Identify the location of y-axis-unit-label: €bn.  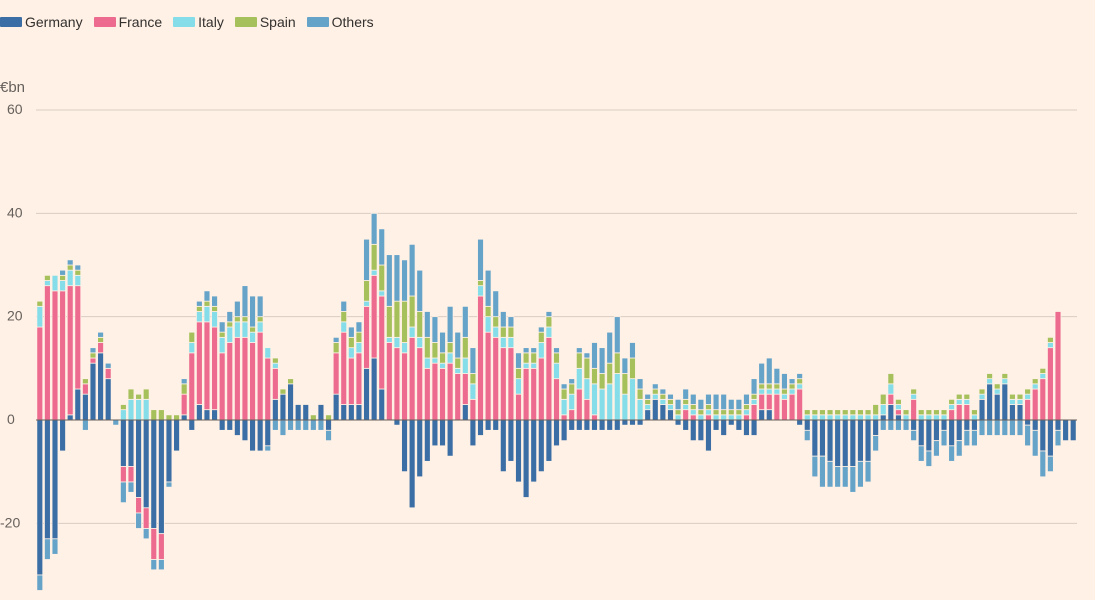
(12, 87).